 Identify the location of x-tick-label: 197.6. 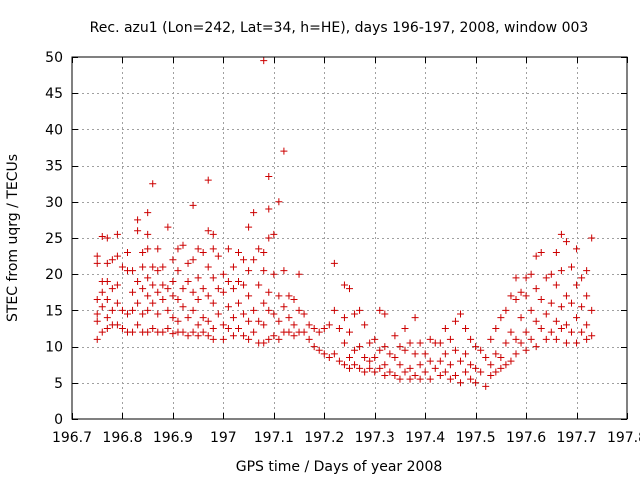
(526, 438).